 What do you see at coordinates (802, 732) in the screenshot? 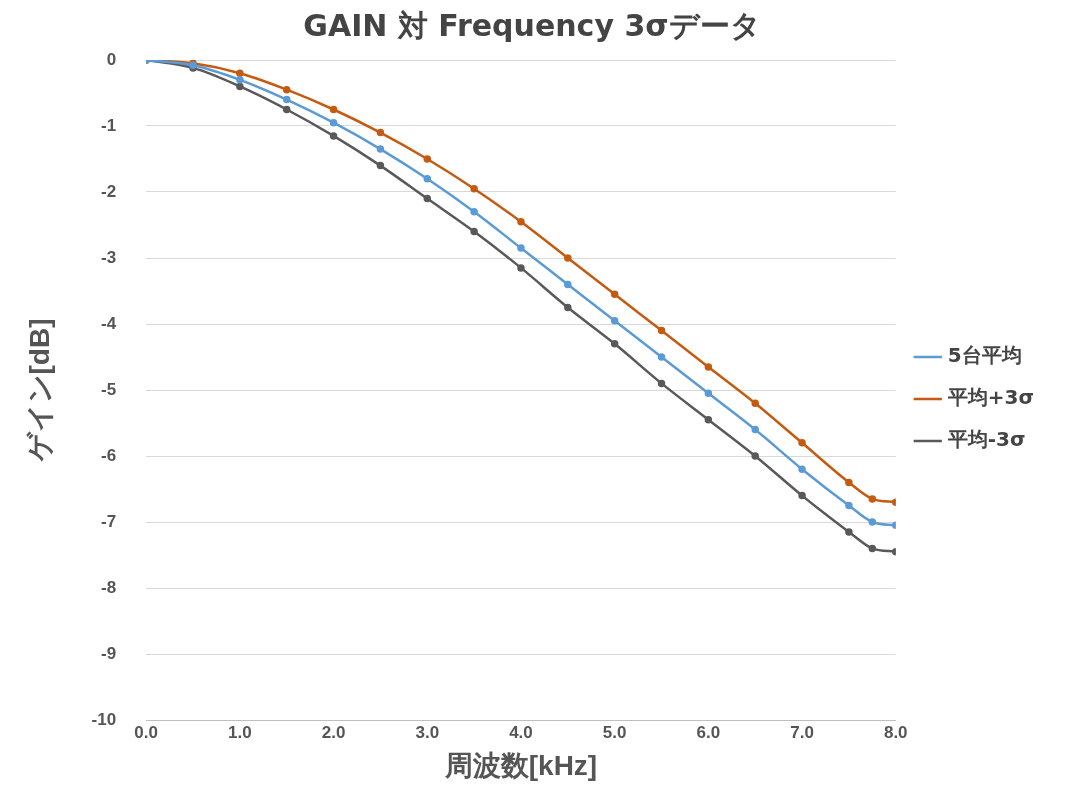
I see `x-tick-label: 7.0` at bounding box center [802, 732].